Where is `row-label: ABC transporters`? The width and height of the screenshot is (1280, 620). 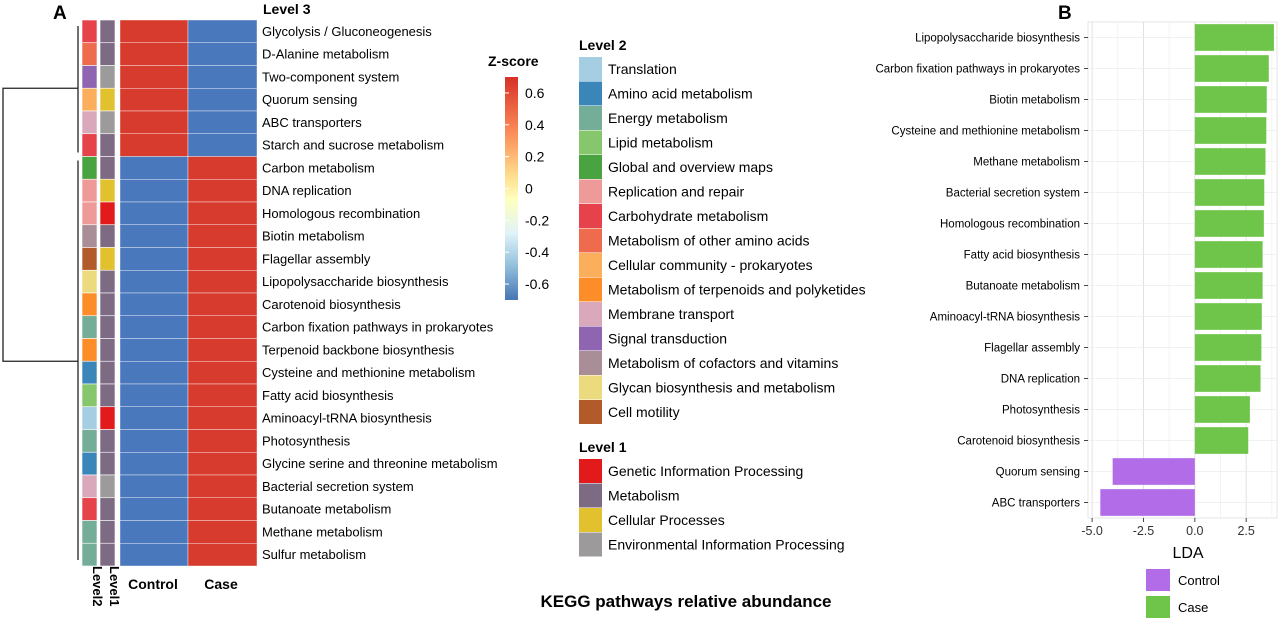
row-label: ABC transporters is located at coordinates (312, 122).